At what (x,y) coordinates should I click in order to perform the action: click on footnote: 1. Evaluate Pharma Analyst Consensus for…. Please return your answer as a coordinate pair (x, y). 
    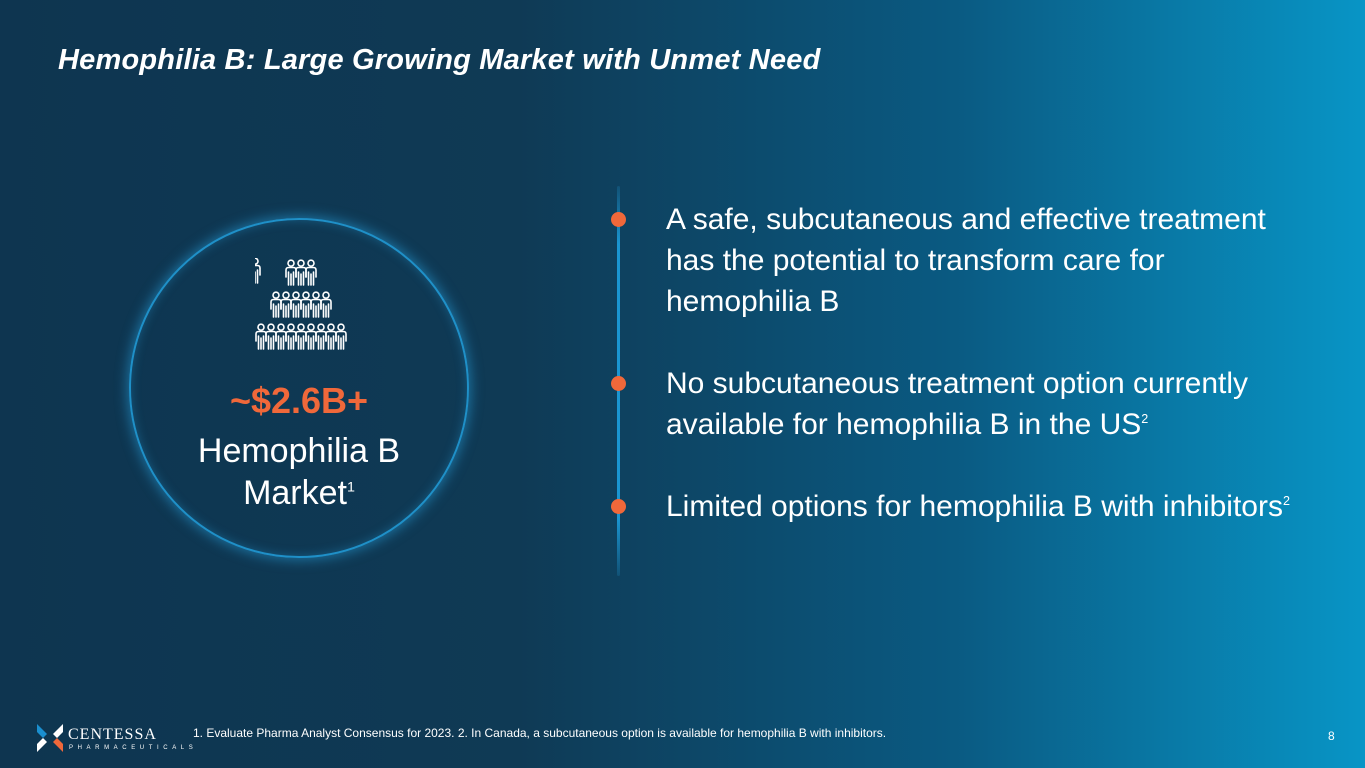
    Looking at the image, I should click on (540, 733).